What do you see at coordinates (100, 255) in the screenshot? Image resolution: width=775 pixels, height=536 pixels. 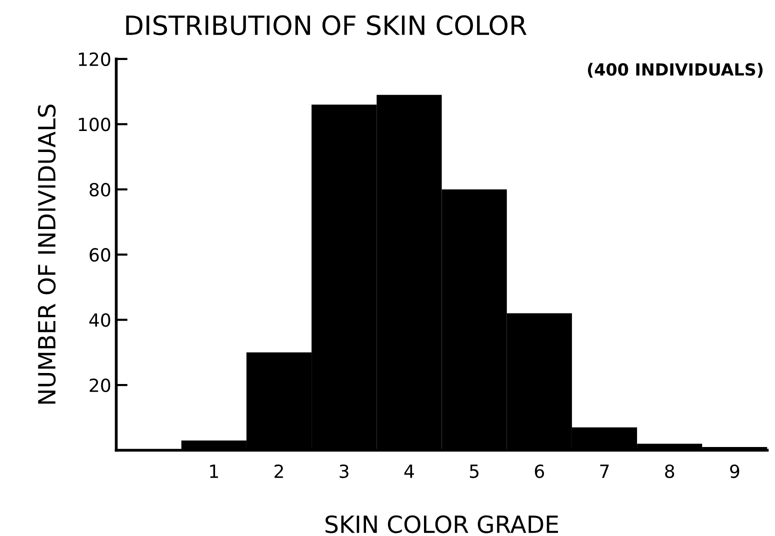 I see `y-tick-label: 60` at bounding box center [100, 255].